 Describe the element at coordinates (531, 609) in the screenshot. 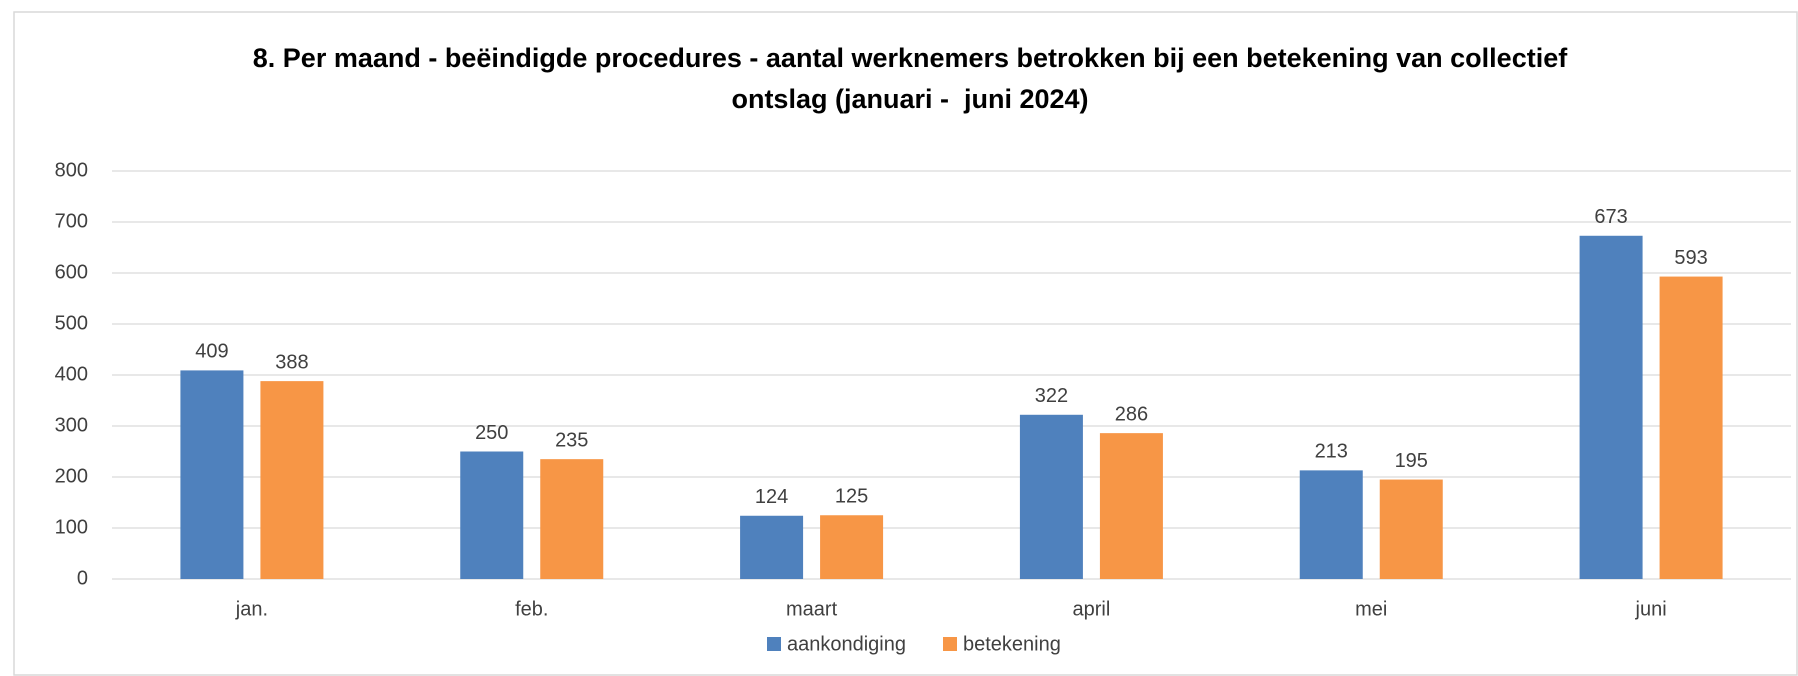

I see `x-tick-label: feb.` at that location.